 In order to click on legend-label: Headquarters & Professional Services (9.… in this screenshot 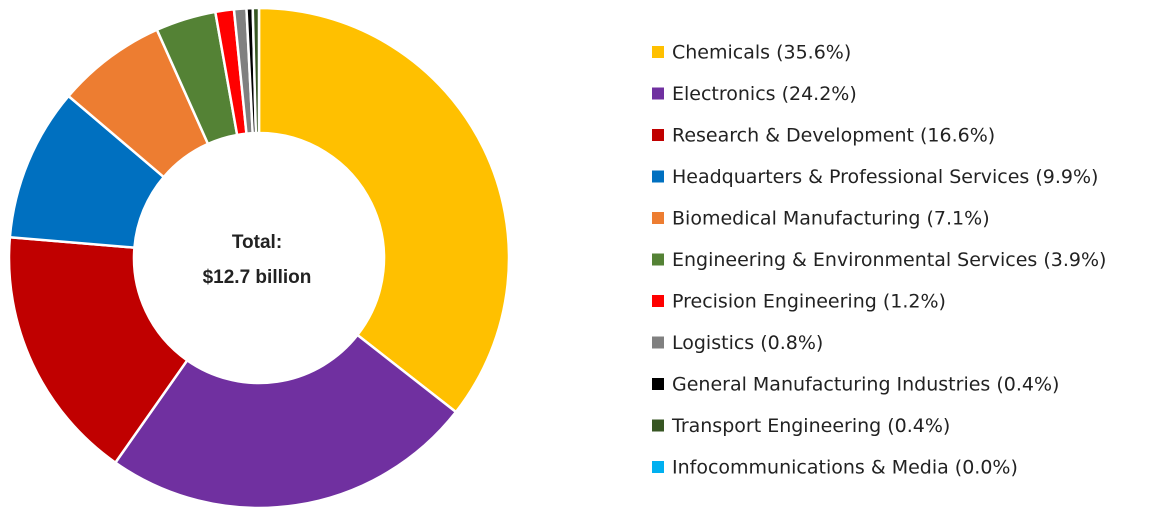, I will do `click(885, 177)`.